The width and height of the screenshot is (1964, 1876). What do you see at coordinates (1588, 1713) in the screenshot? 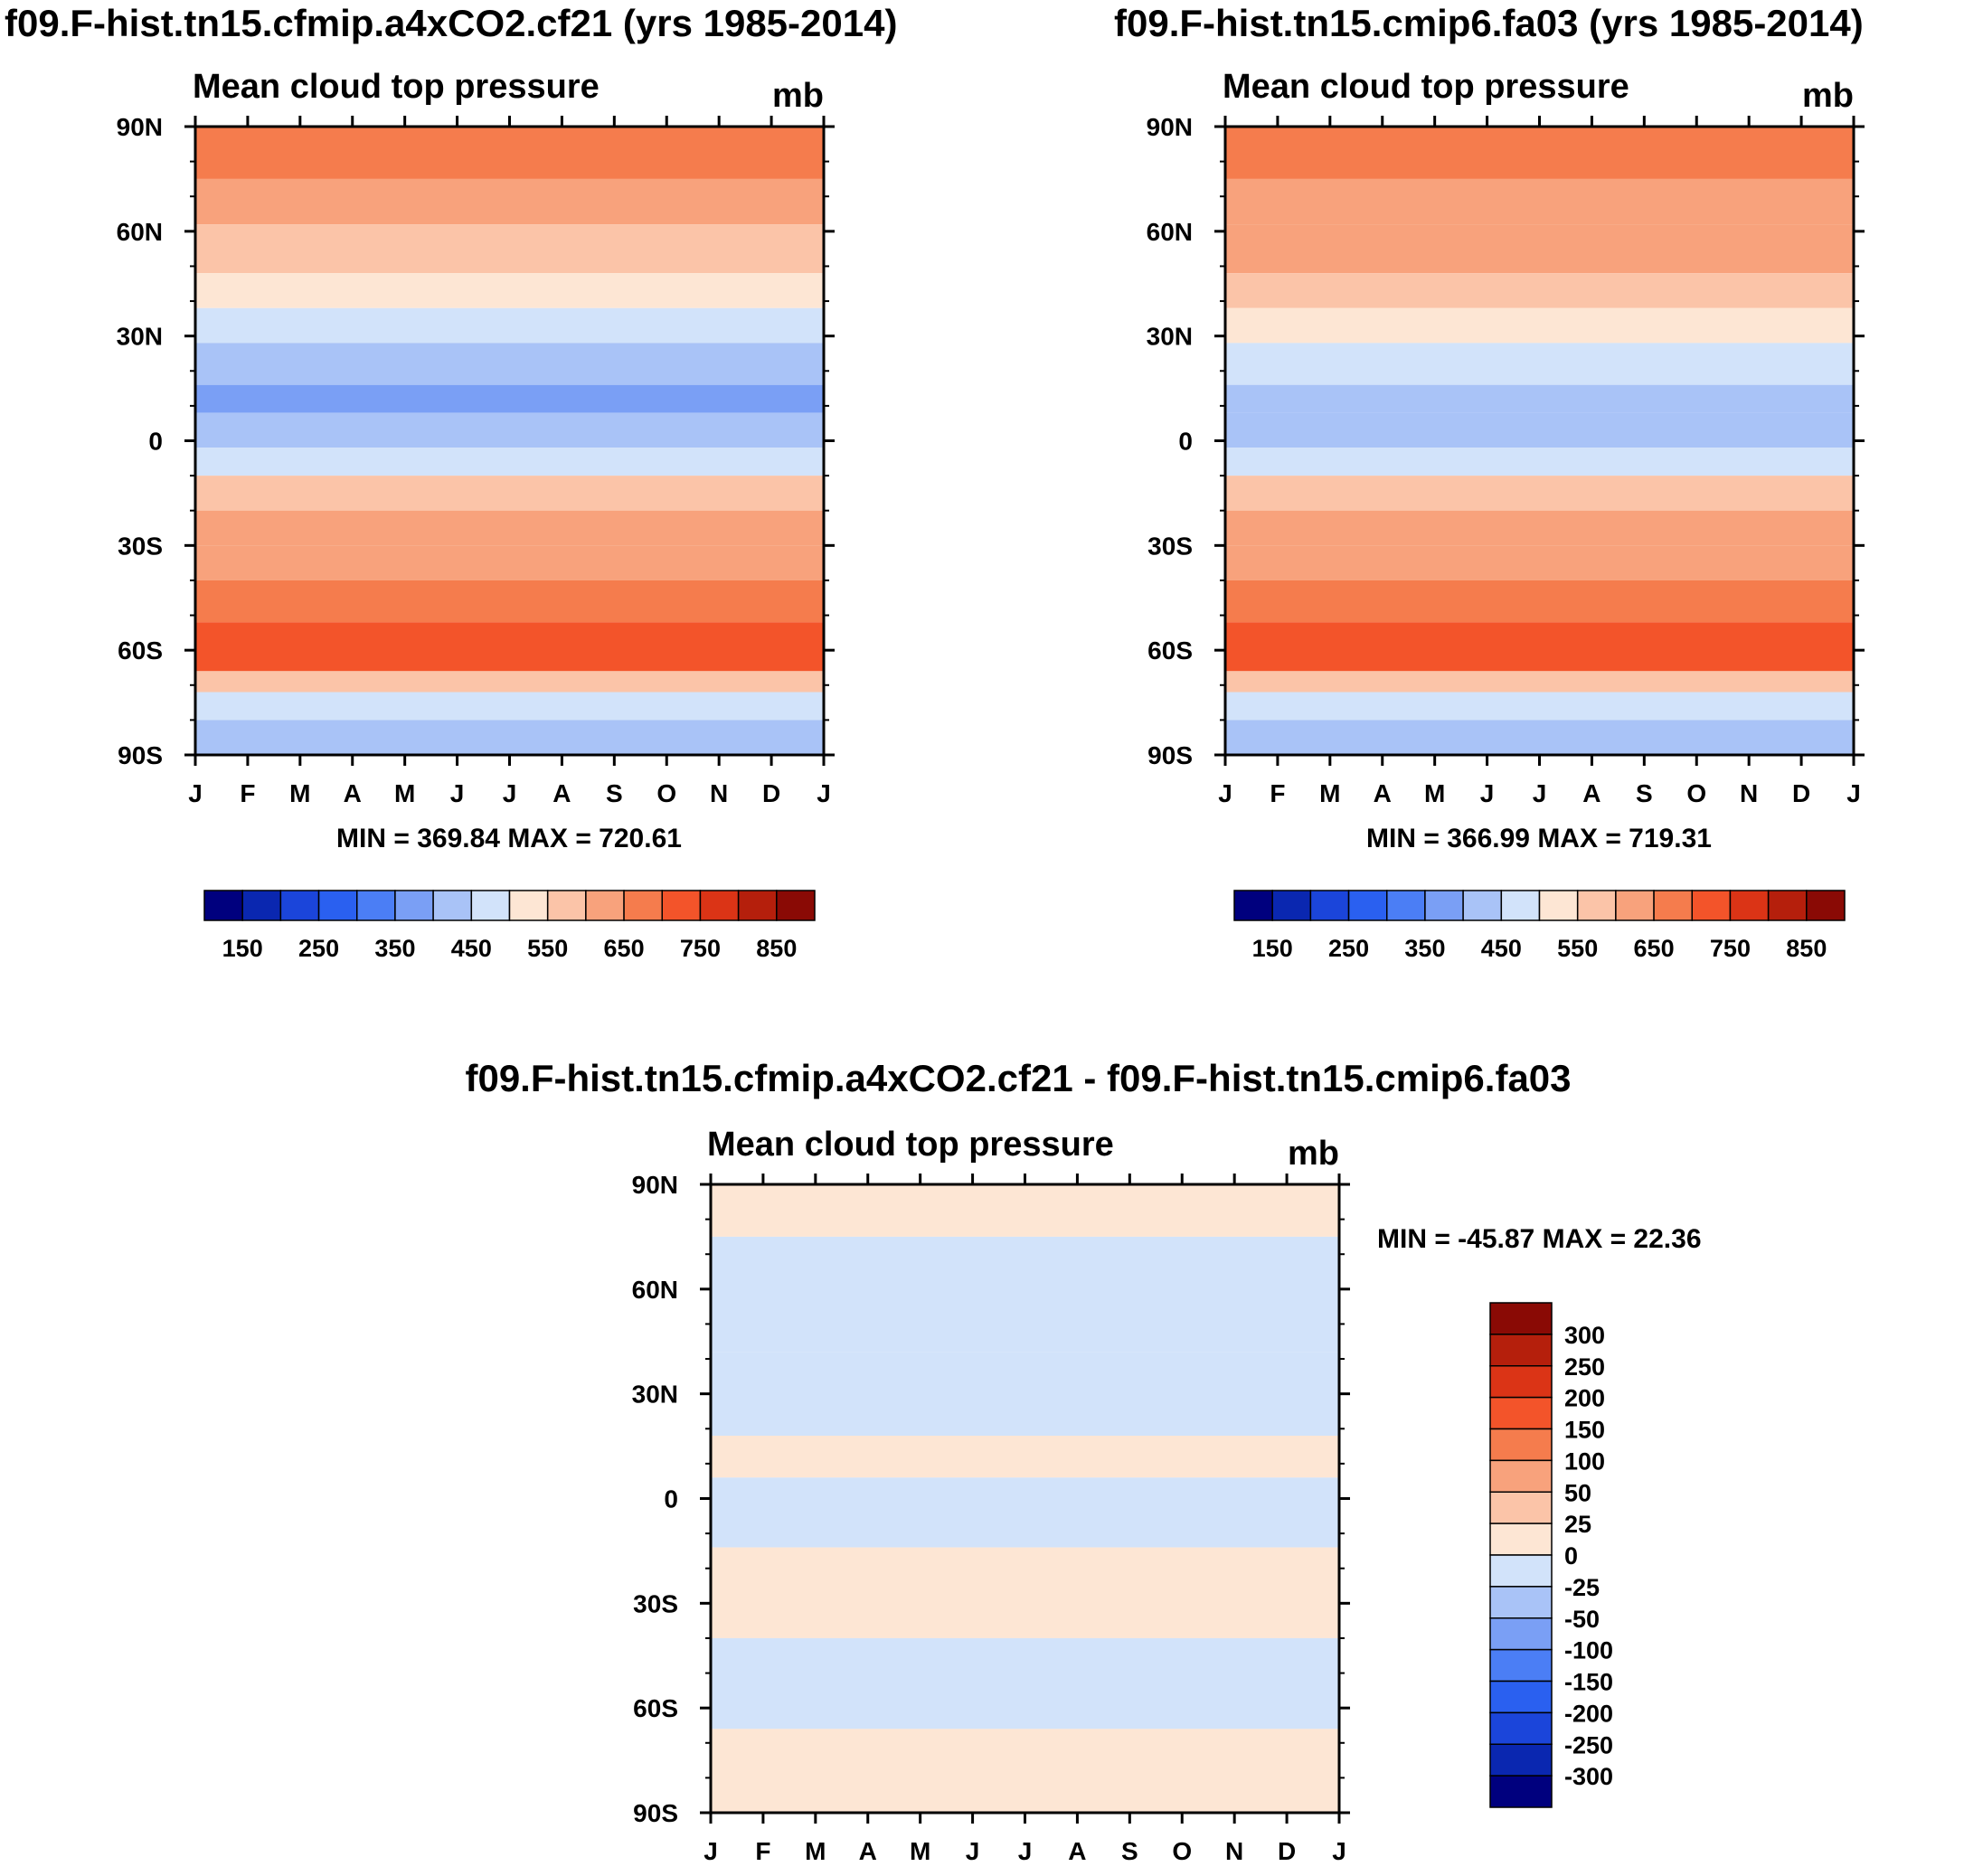
I see `colorbar-label: -200` at bounding box center [1588, 1713].